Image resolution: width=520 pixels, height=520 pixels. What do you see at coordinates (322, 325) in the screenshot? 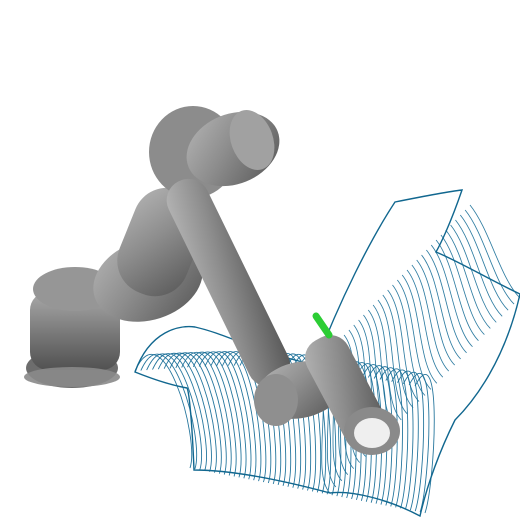
I see `tool-indicator` at bounding box center [322, 325].